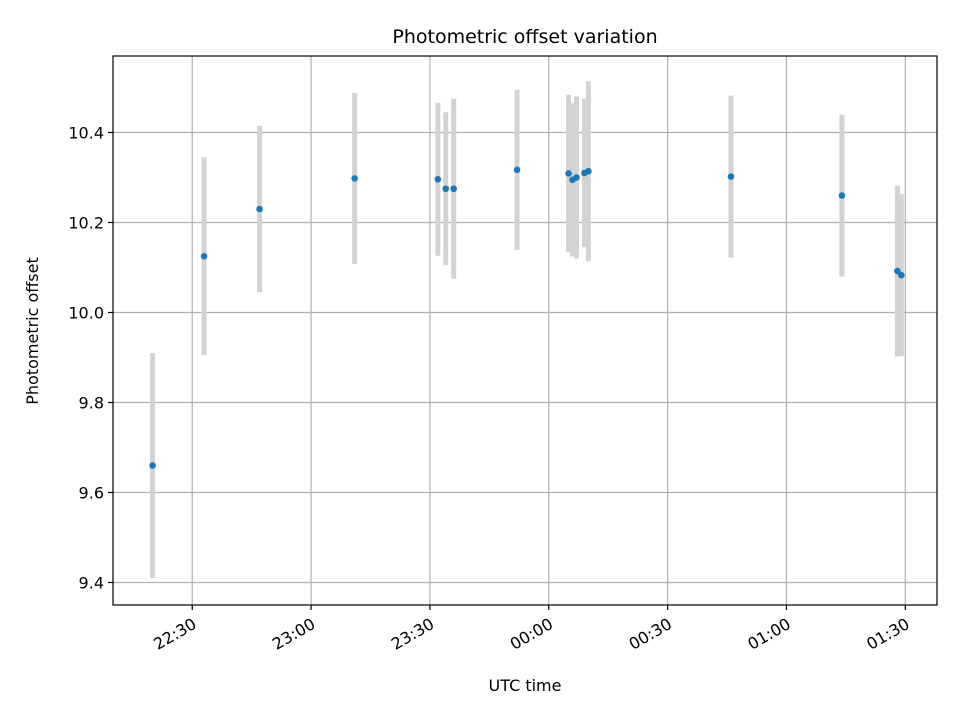 The image size is (960, 720). Describe the element at coordinates (86, 133) in the screenshot. I see `y-tick-label: 10.4` at that location.